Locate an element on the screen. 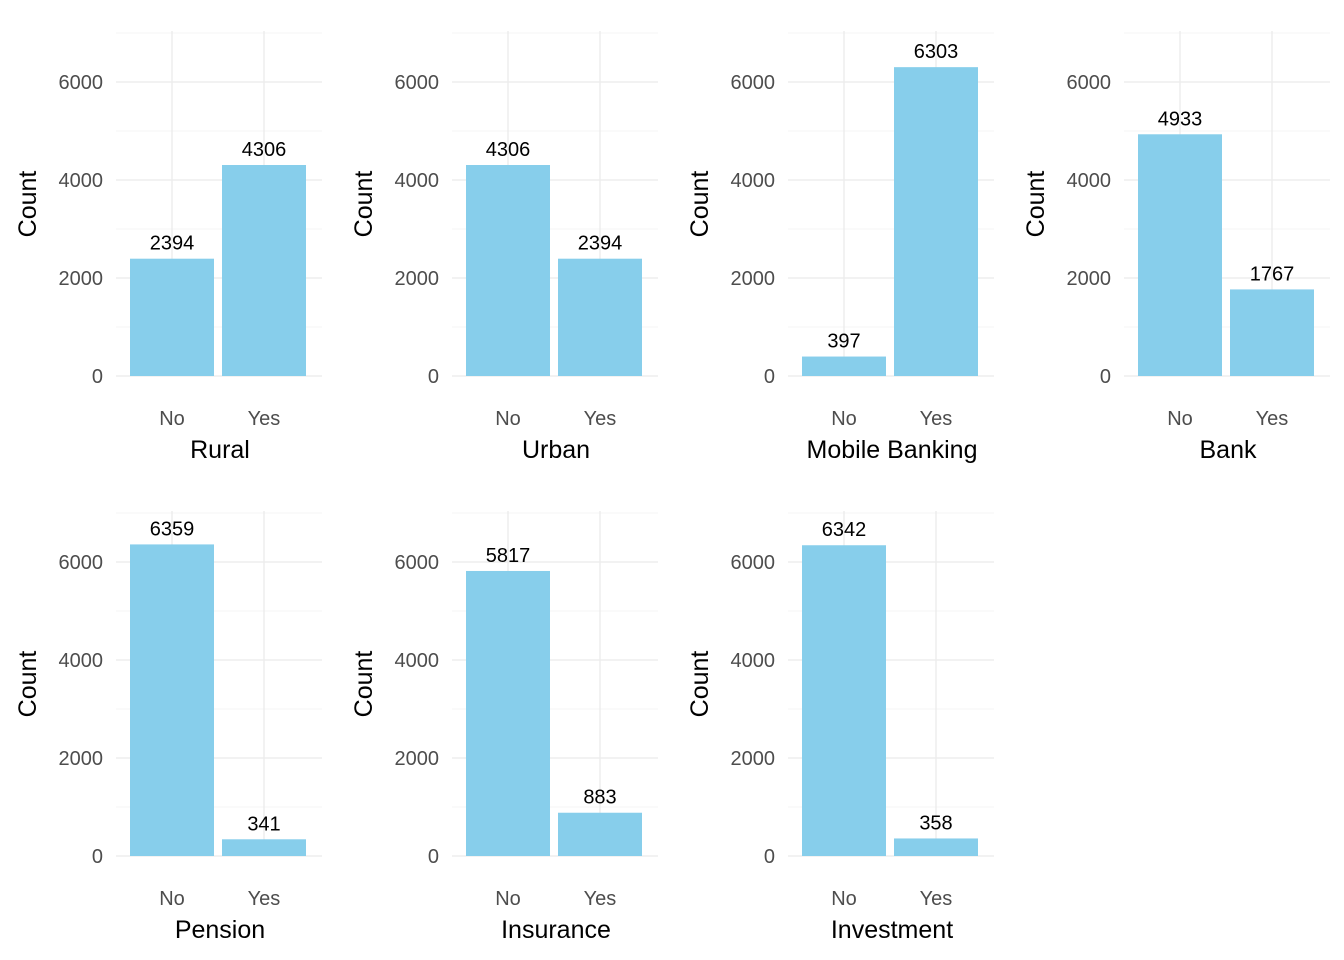 This screenshot has width=1344, height=960. data-label: 341 is located at coordinates (263, 824).